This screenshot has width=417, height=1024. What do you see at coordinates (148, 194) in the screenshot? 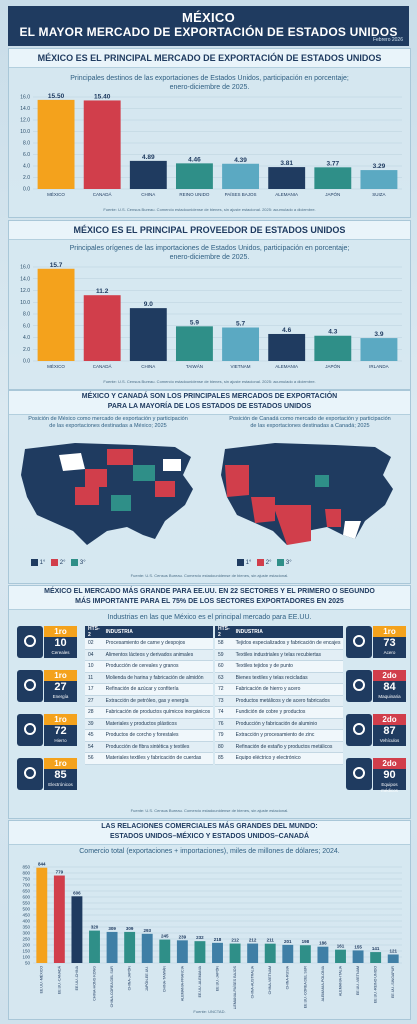
I see `category-label: CHINA` at bounding box center [148, 194].